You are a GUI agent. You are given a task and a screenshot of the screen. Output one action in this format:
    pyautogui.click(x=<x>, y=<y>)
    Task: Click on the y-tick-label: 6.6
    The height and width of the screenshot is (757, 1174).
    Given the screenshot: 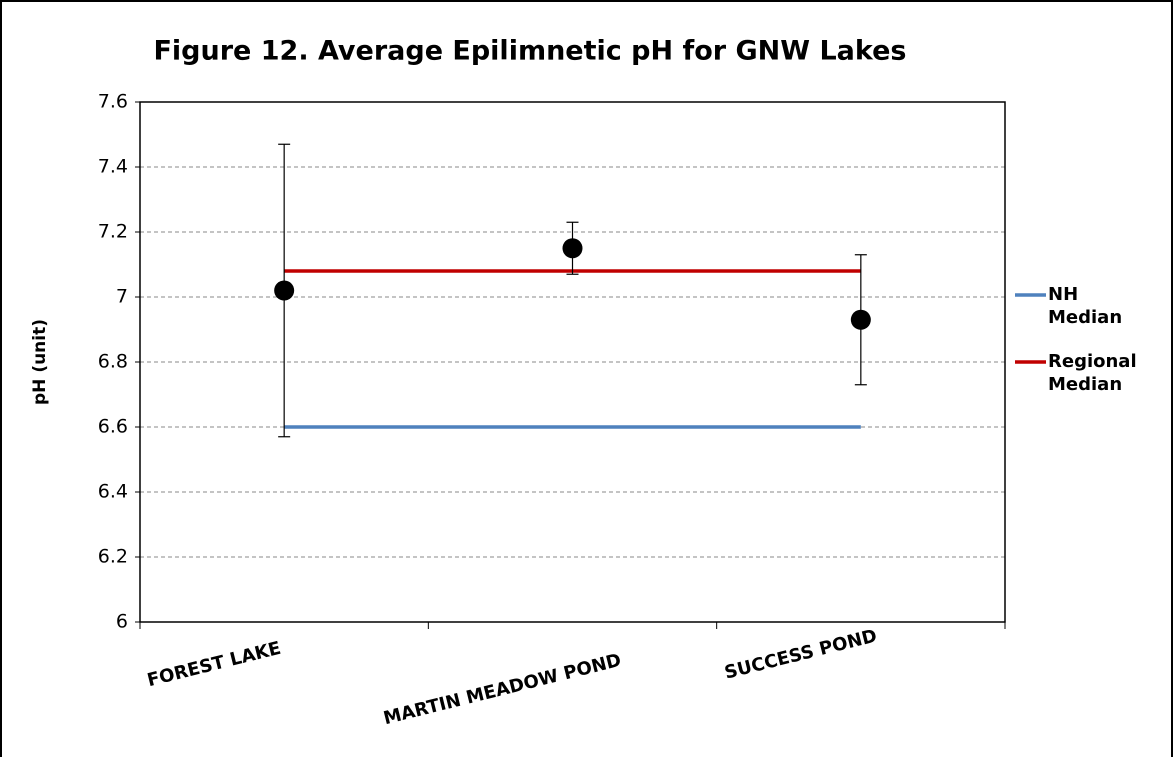 What is the action you would take?
    pyautogui.click(x=113, y=427)
    